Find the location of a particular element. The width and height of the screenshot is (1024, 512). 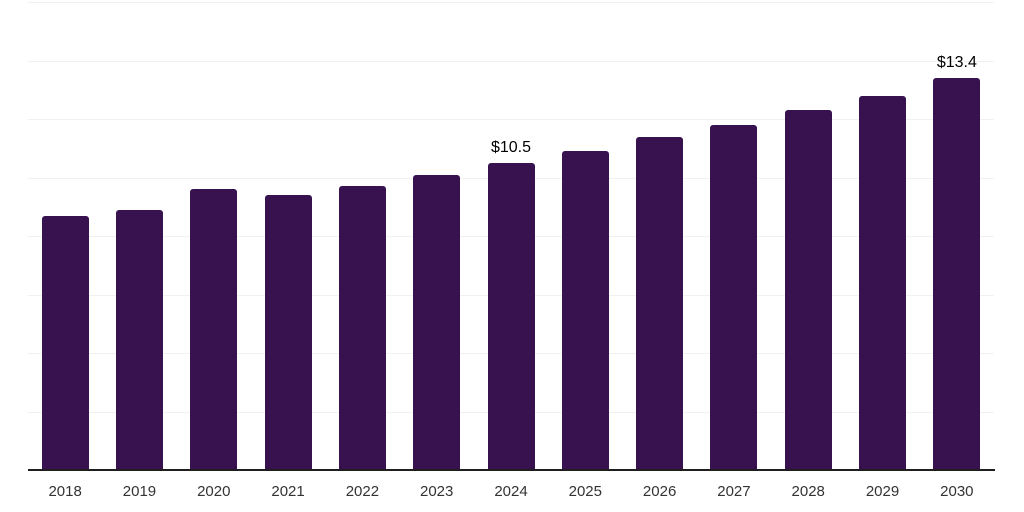

x-tick-label-2022: 2022 is located at coordinates (362, 491).